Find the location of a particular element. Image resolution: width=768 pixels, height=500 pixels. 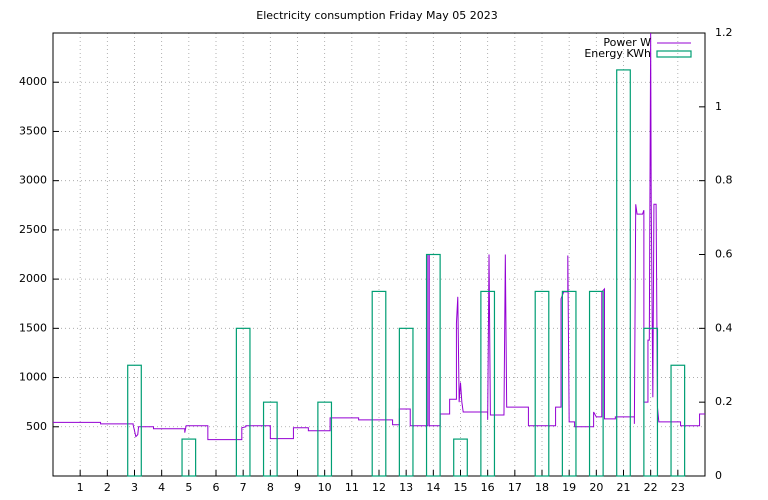

x-tick-label: 2 is located at coordinates (107, 487).